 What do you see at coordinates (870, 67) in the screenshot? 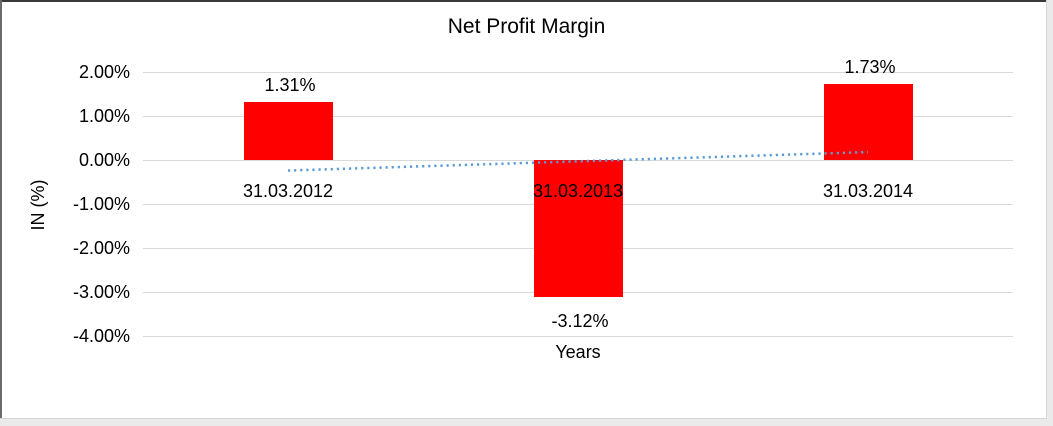
I see `data-label: 1.73%` at bounding box center [870, 67].